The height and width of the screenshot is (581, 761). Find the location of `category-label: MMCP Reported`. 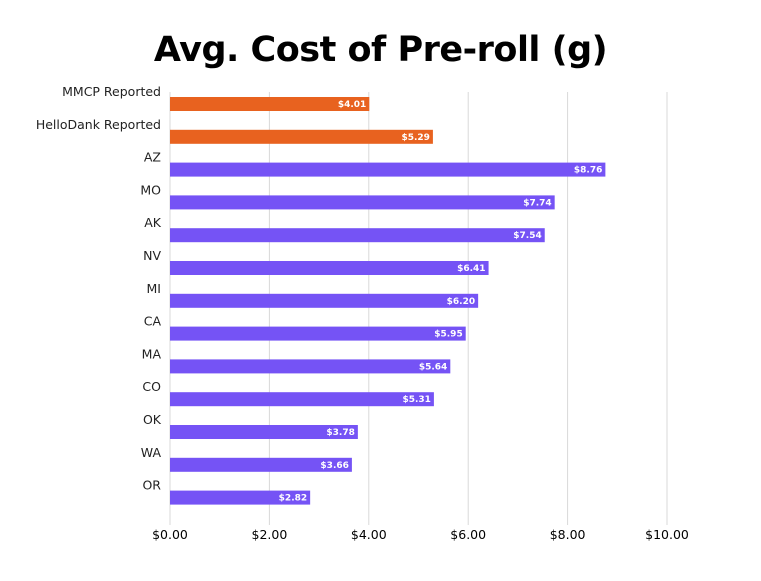

category-label: MMCP Reported is located at coordinates (111, 91).